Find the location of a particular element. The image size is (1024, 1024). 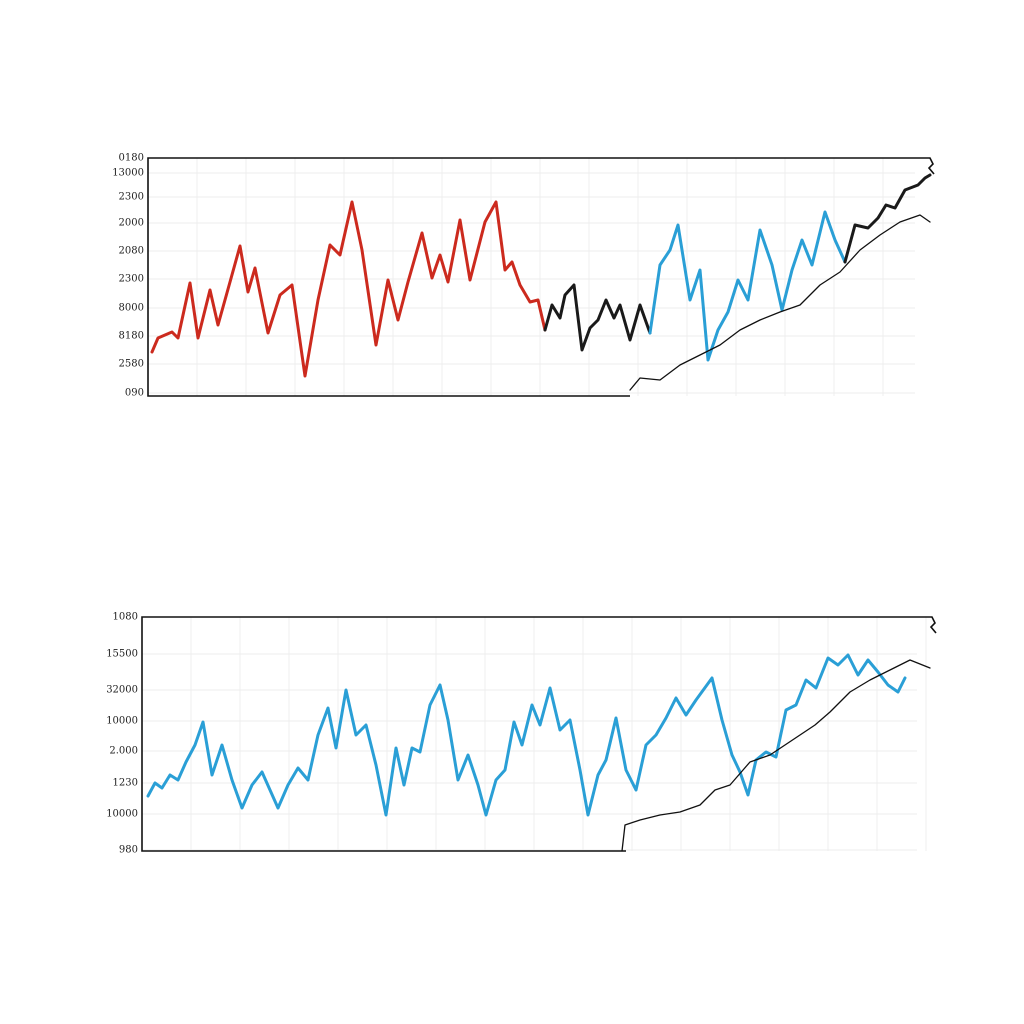

y-tick-label: 1080 is located at coordinates (125, 617).